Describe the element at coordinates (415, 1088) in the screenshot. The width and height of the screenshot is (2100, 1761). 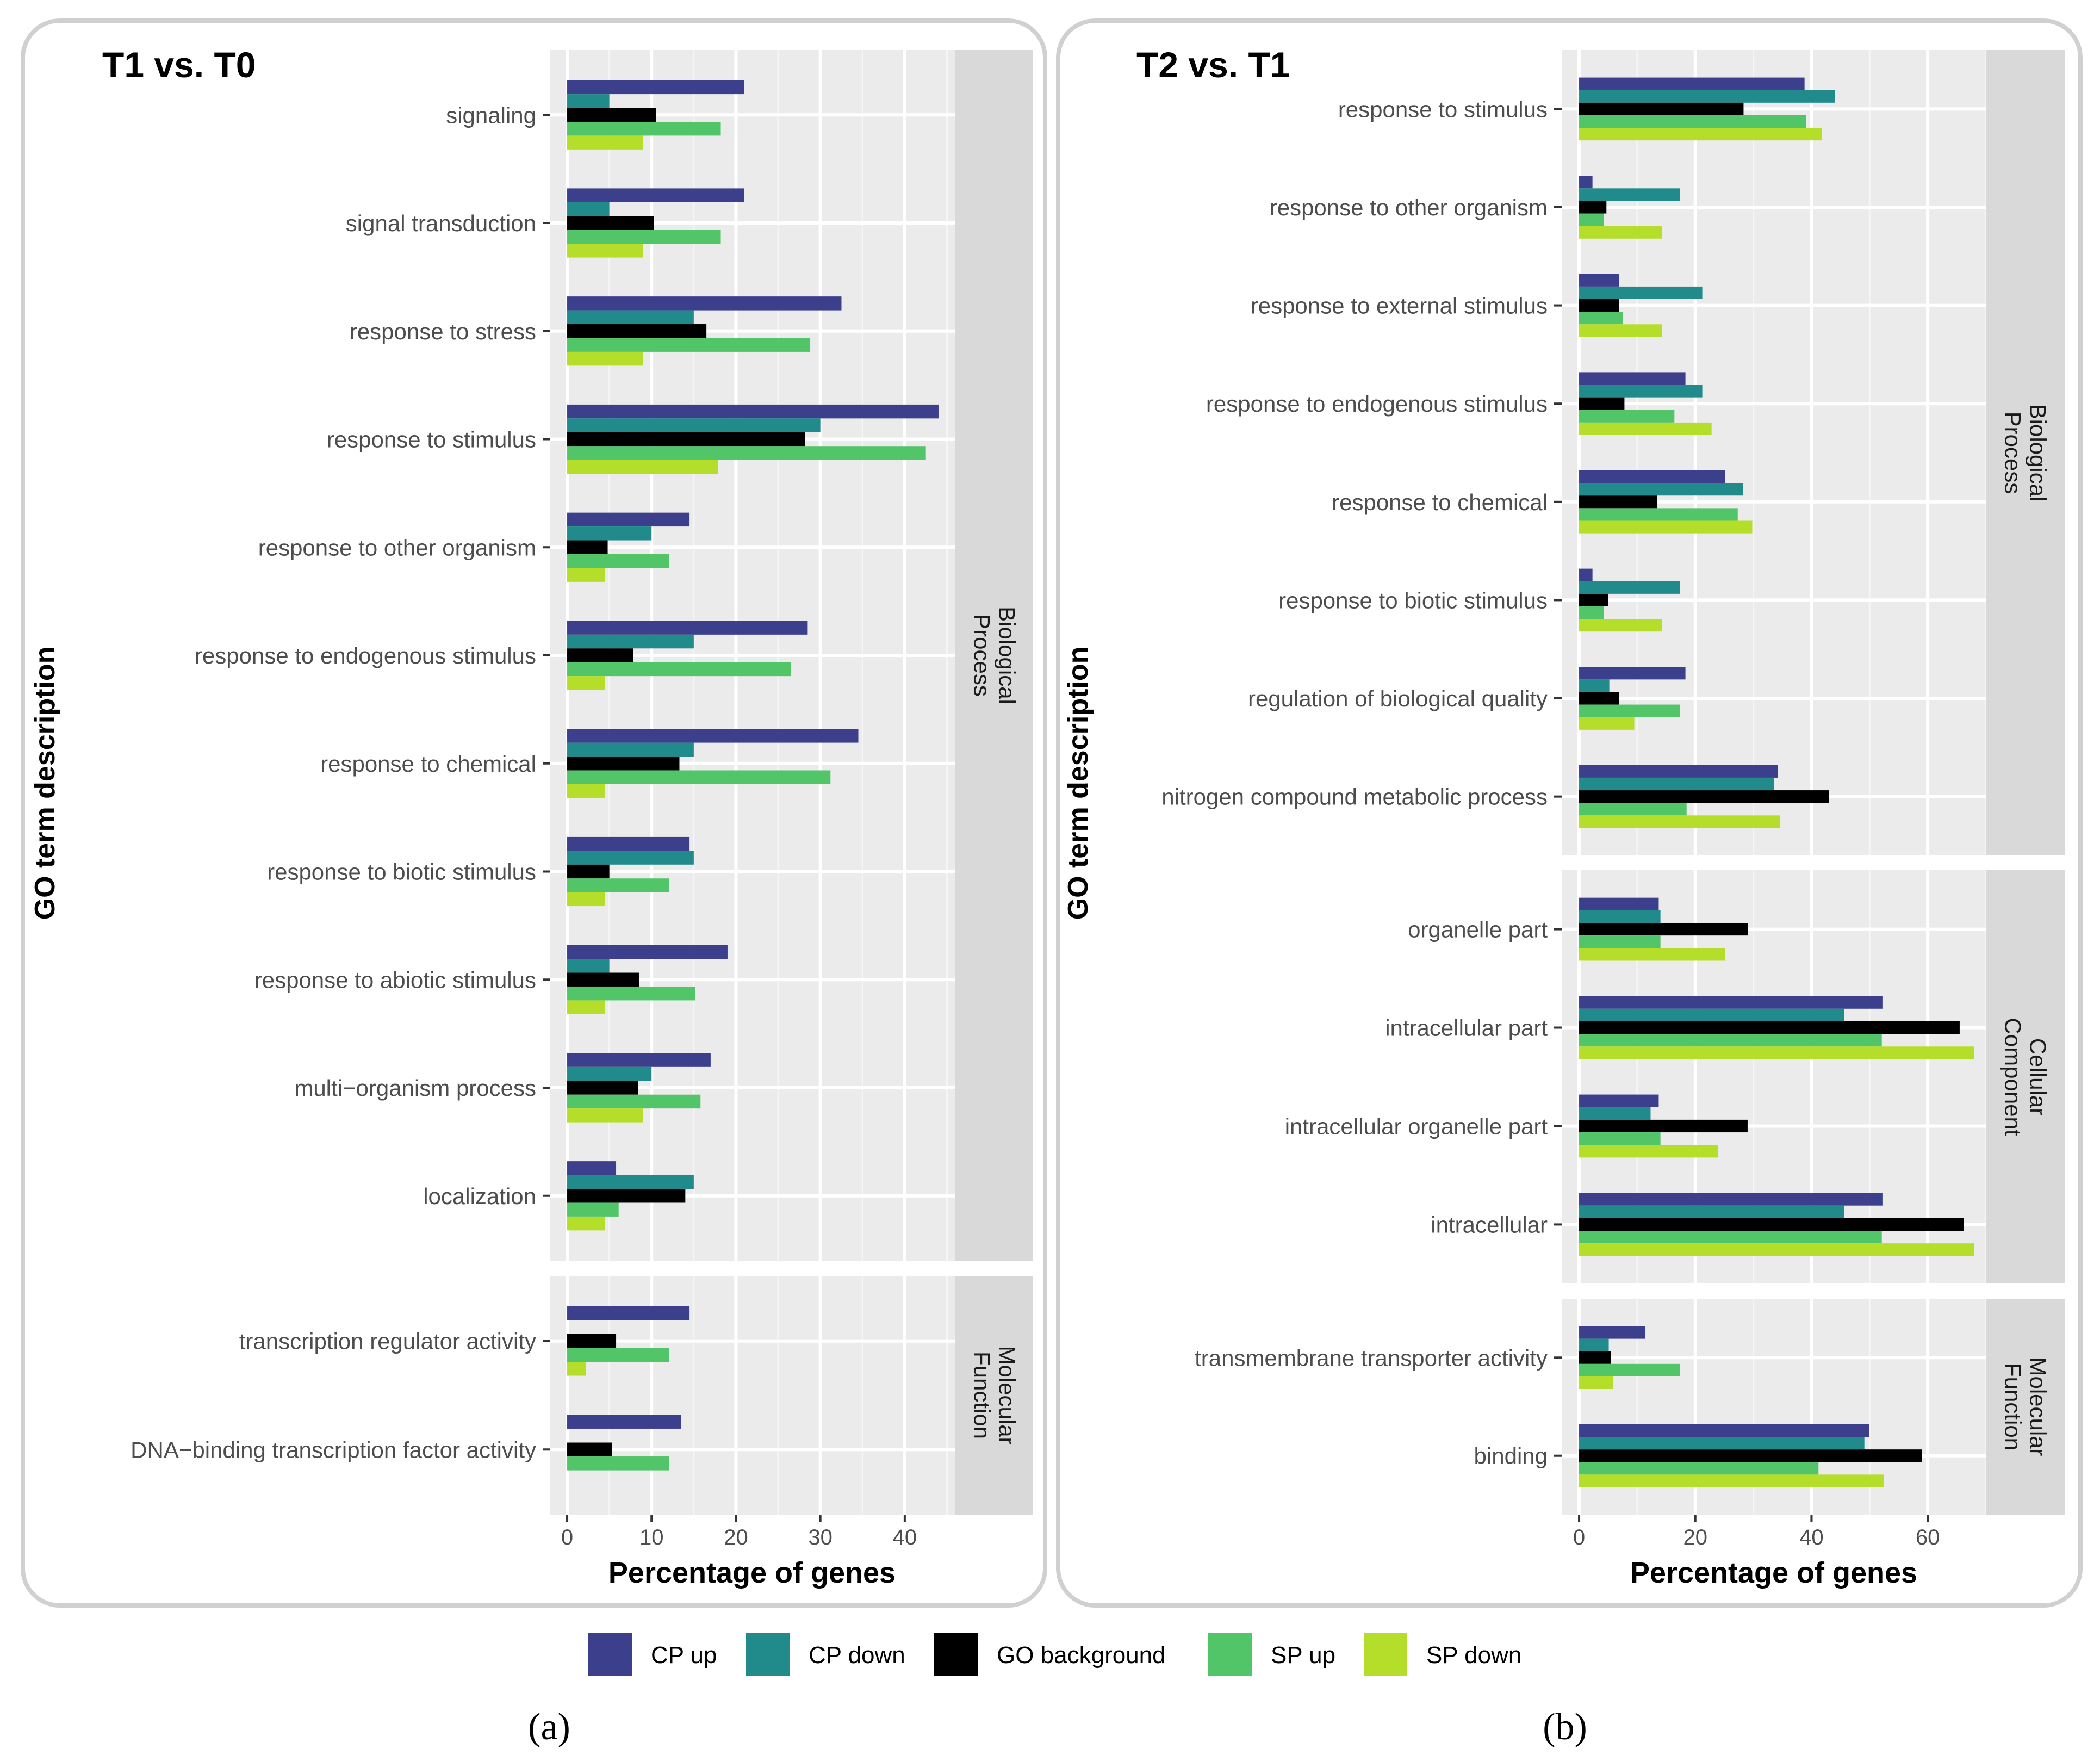
I see `category-label-multi-organism-process: multi−organism process` at that location.